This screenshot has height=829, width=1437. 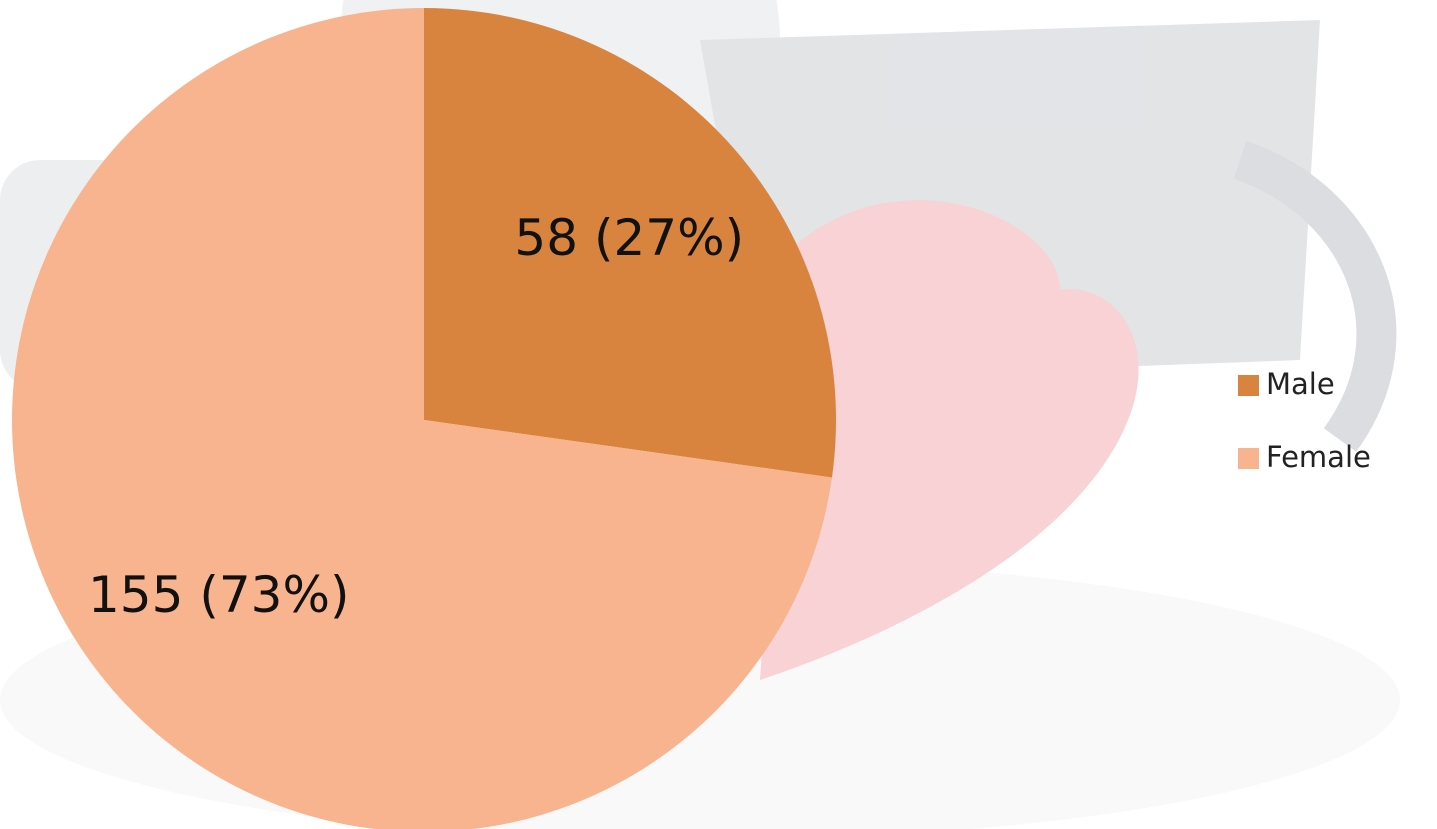 What do you see at coordinates (629, 238) in the screenshot?
I see `value-label: 58 (27%)` at bounding box center [629, 238].